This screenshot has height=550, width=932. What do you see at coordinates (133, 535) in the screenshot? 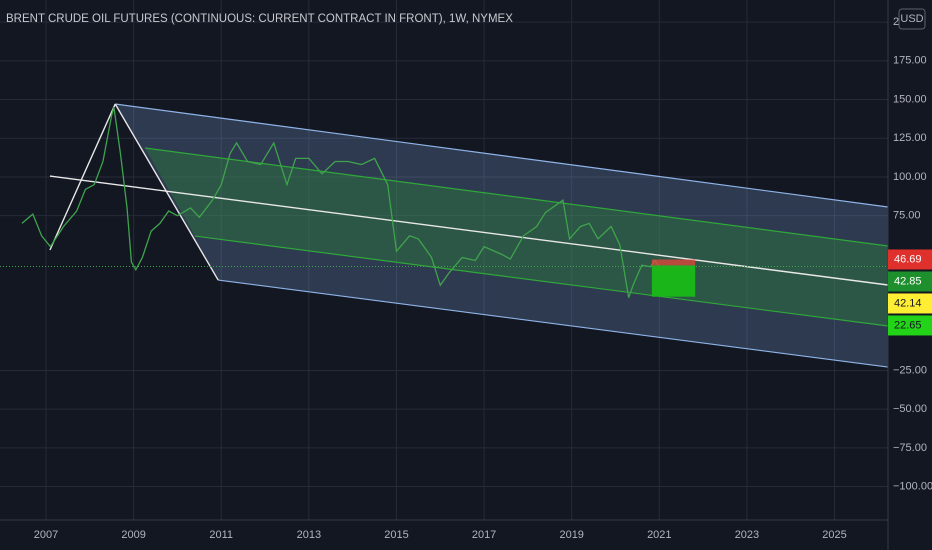
I see `x-tick-label: 2009` at bounding box center [133, 535].